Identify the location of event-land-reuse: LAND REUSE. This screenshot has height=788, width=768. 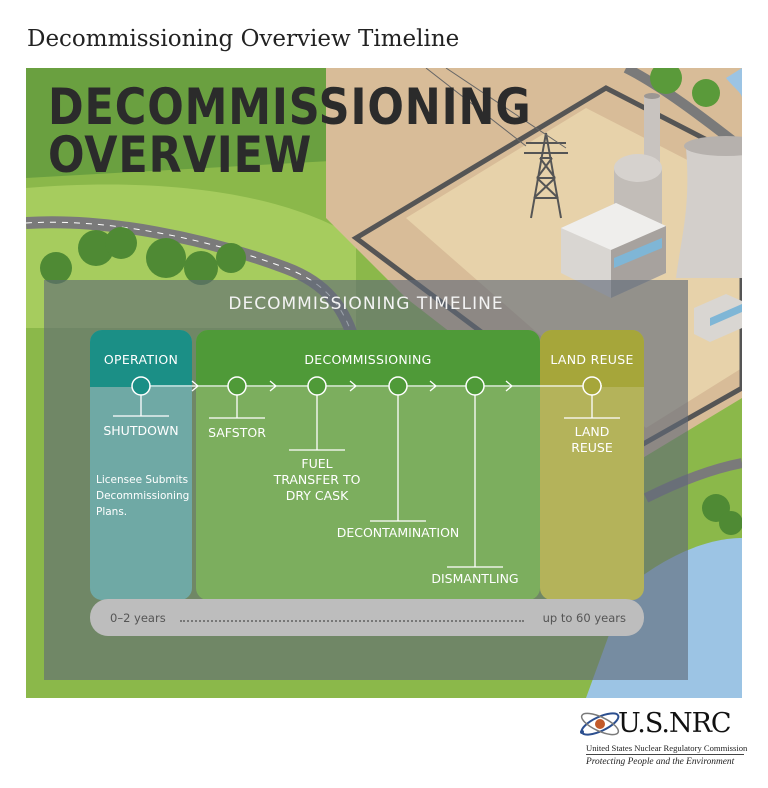
(592, 440).